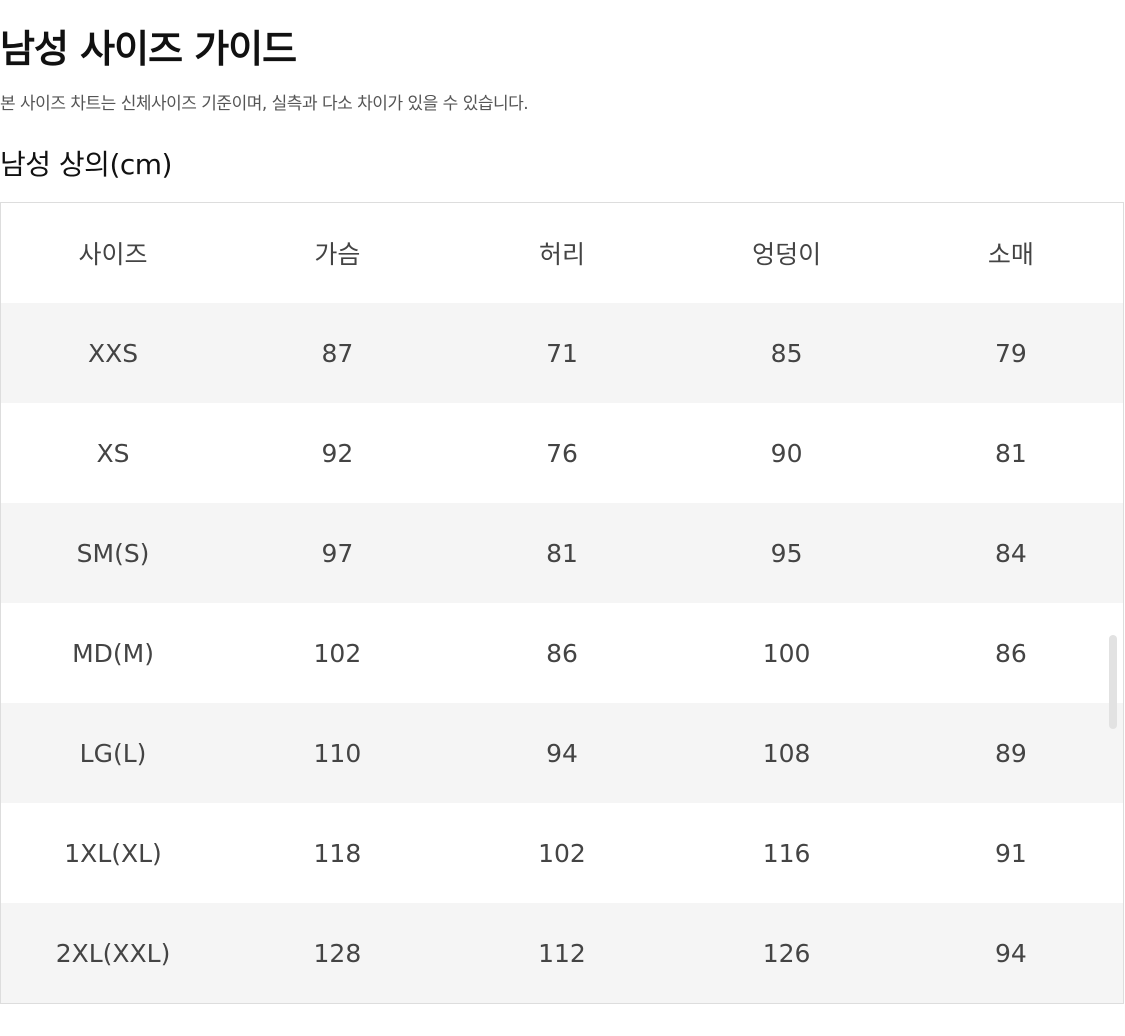 Image resolution: width=1125 pixels, height=1036 pixels. What do you see at coordinates (86, 164) in the screenshot?
I see `section-title: 남성 상의(cm)` at bounding box center [86, 164].